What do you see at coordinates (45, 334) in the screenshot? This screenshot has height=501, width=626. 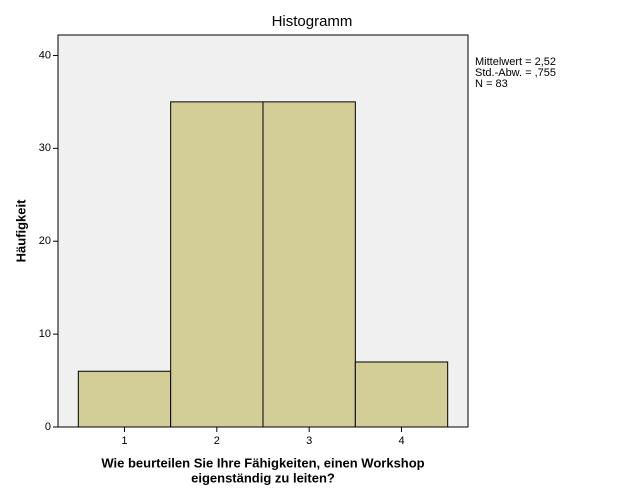 I see `y-tick-label: 10` at bounding box center [45, 334].